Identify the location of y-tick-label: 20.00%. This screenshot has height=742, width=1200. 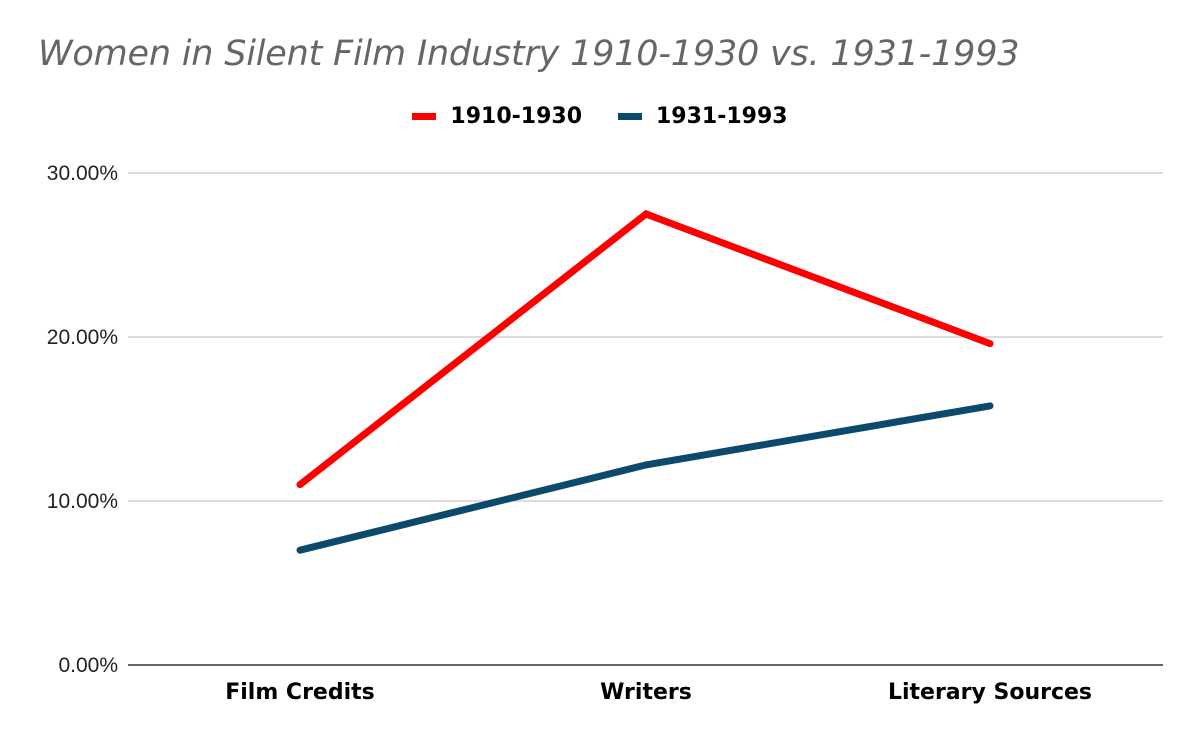
(82, 337).